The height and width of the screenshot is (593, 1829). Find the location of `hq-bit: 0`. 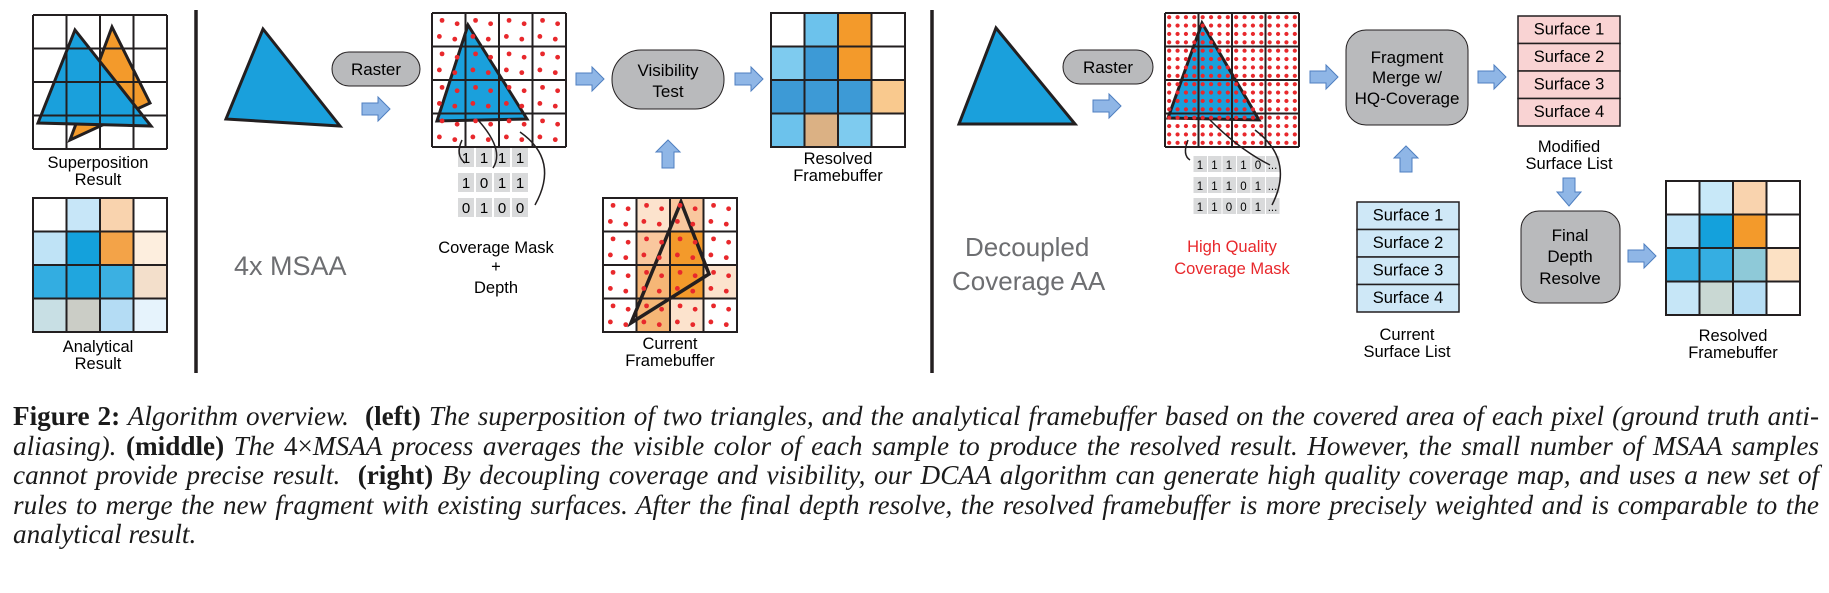

hq-bit: 0 is located at coordinates (1258, 166).